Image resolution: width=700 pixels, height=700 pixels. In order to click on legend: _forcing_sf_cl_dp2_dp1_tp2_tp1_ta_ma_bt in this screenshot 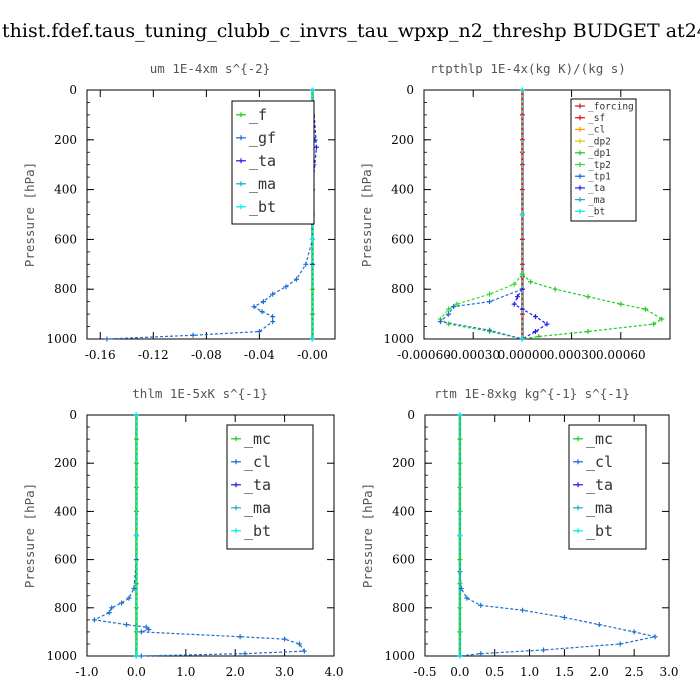, I will do `click(603, 160)`.